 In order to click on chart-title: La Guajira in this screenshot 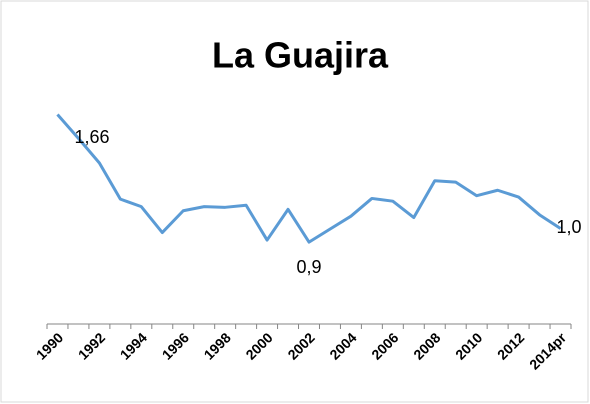, I will do `click(300, 55)`.